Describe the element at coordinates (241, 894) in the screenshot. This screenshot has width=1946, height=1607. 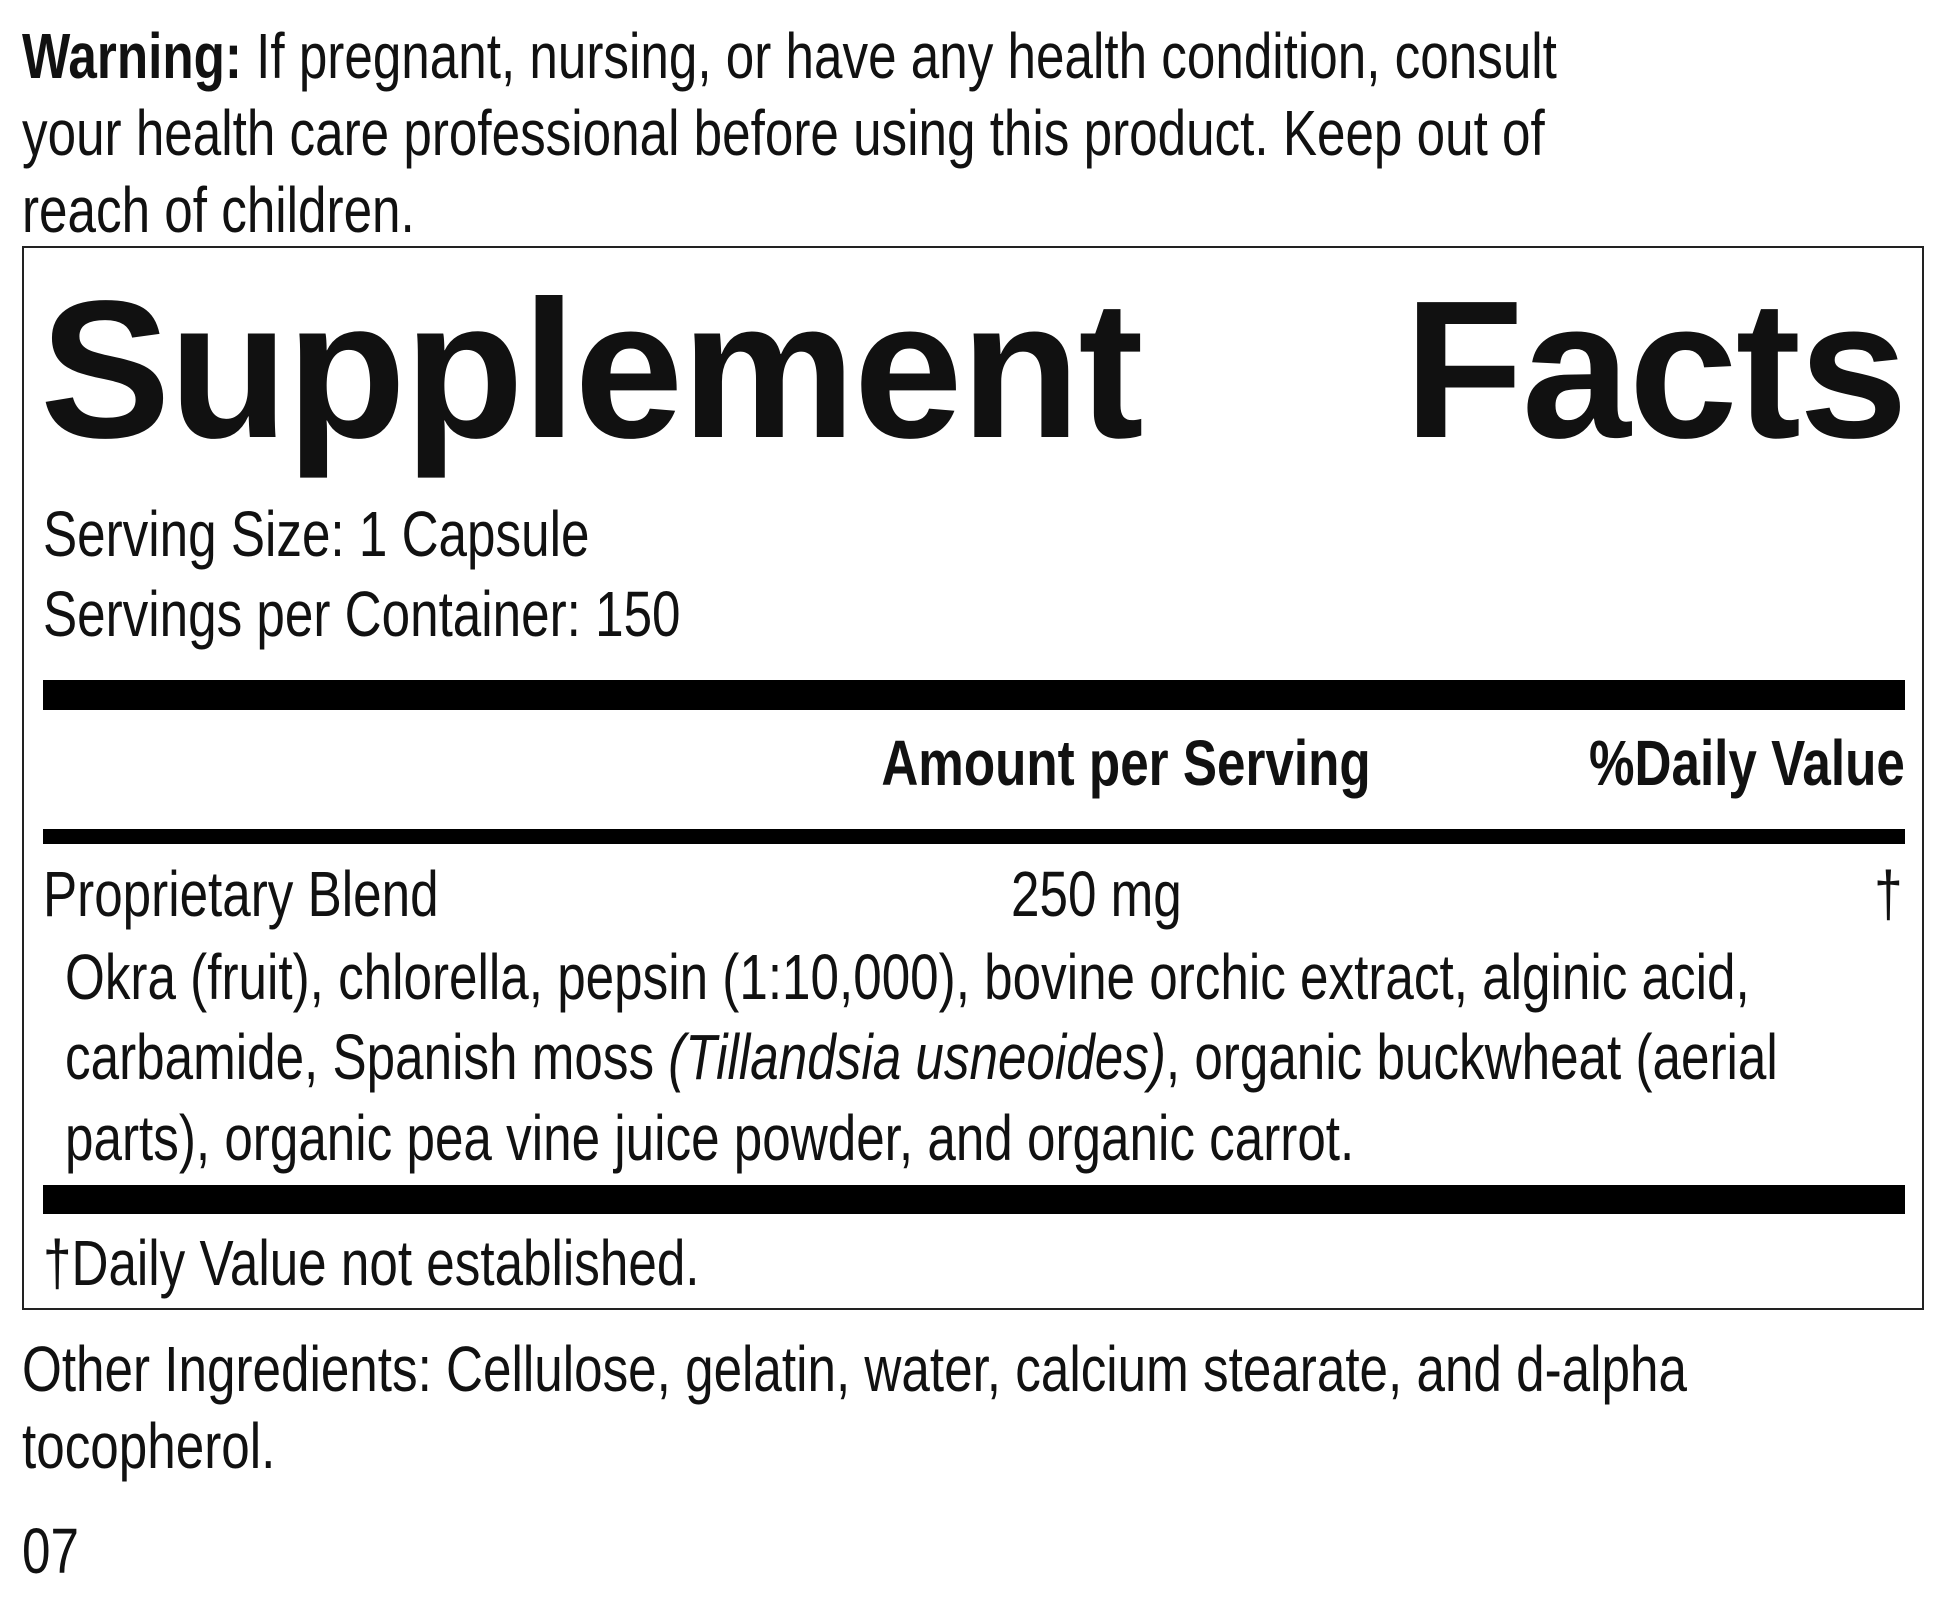
I see `row-name: Proprietary Blend` at that location.